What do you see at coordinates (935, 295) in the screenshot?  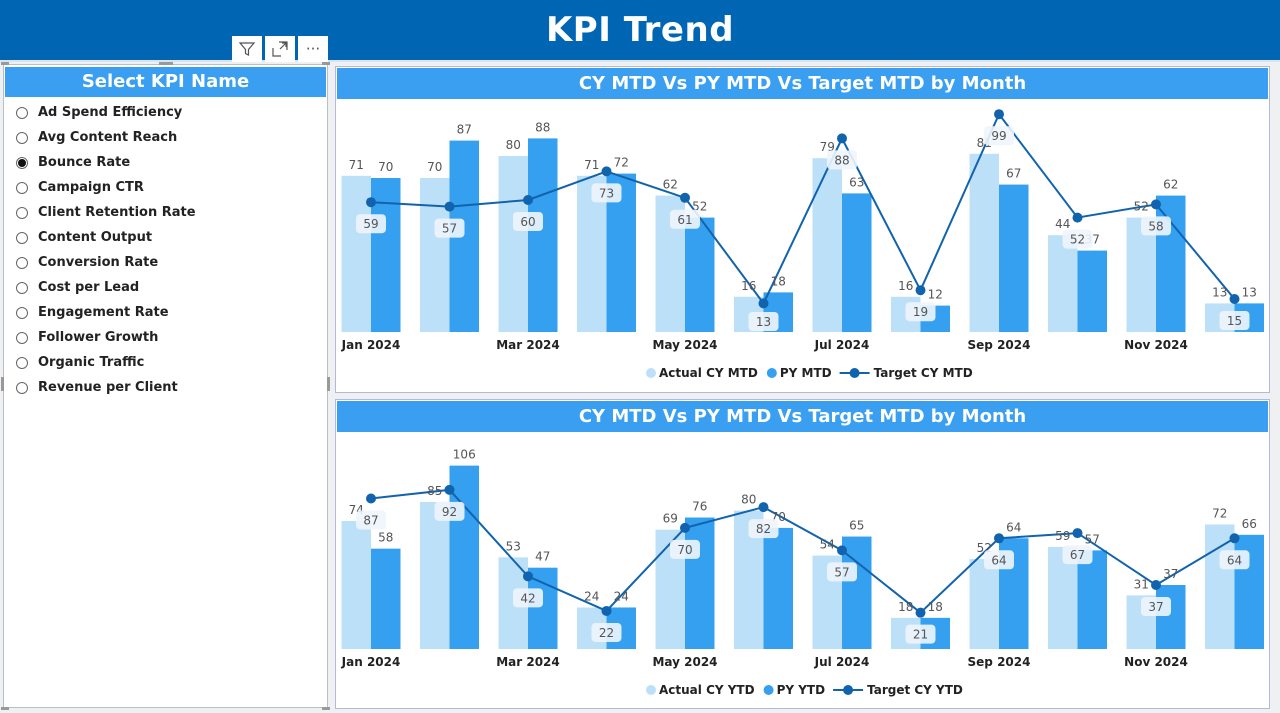 I see `py-data-label: 12` at bounding box center [935, 295].